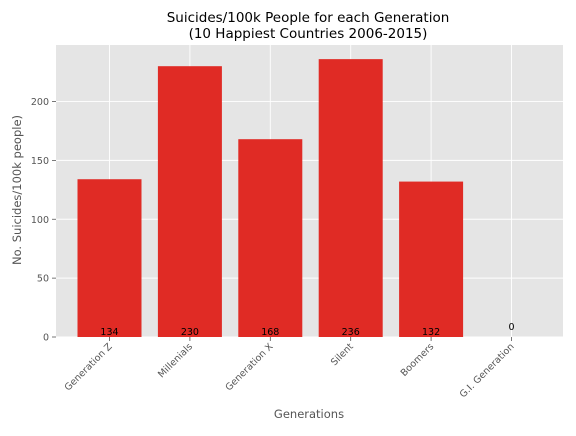  What do you see at coordinates (511, 327) in the screenshot?
I see `data-label: 0` at bounding box center [511, 327].